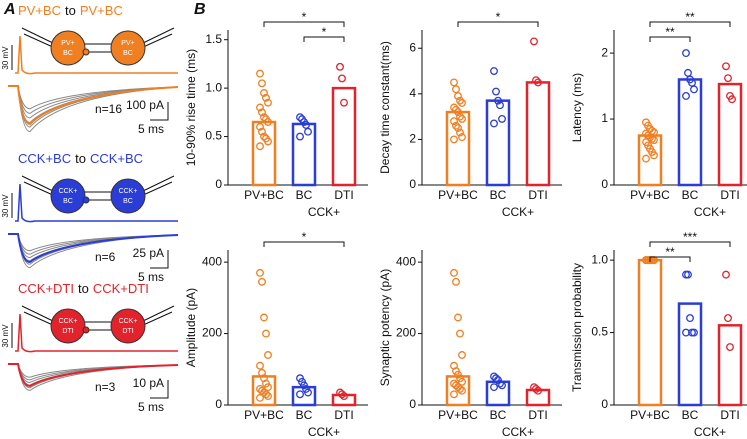 Image resolution: width=747 pixels, height=439 pixels. What do you see at coordinates (93, 97) in the screenshot?
I see `current-trace` at bounding box center [93, 97].